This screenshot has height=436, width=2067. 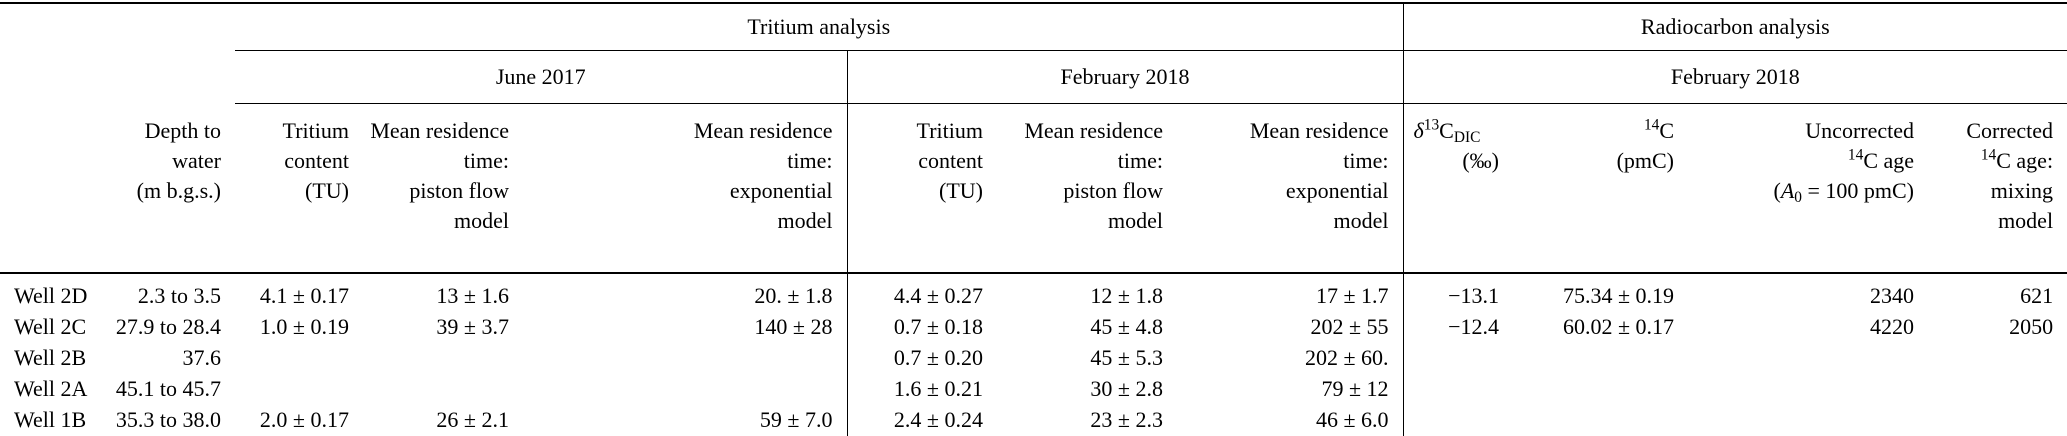 I want to click on cell-mrt-exponential-june: 140 ± 28, so click(x=793, y=326).